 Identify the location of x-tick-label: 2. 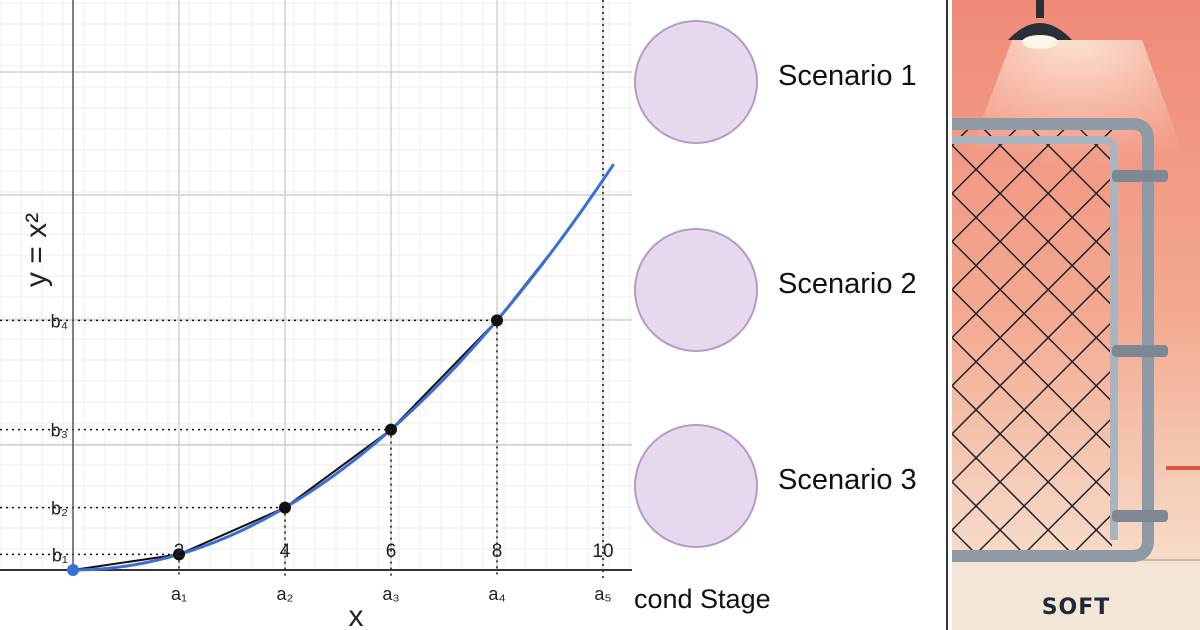
(179, 551).